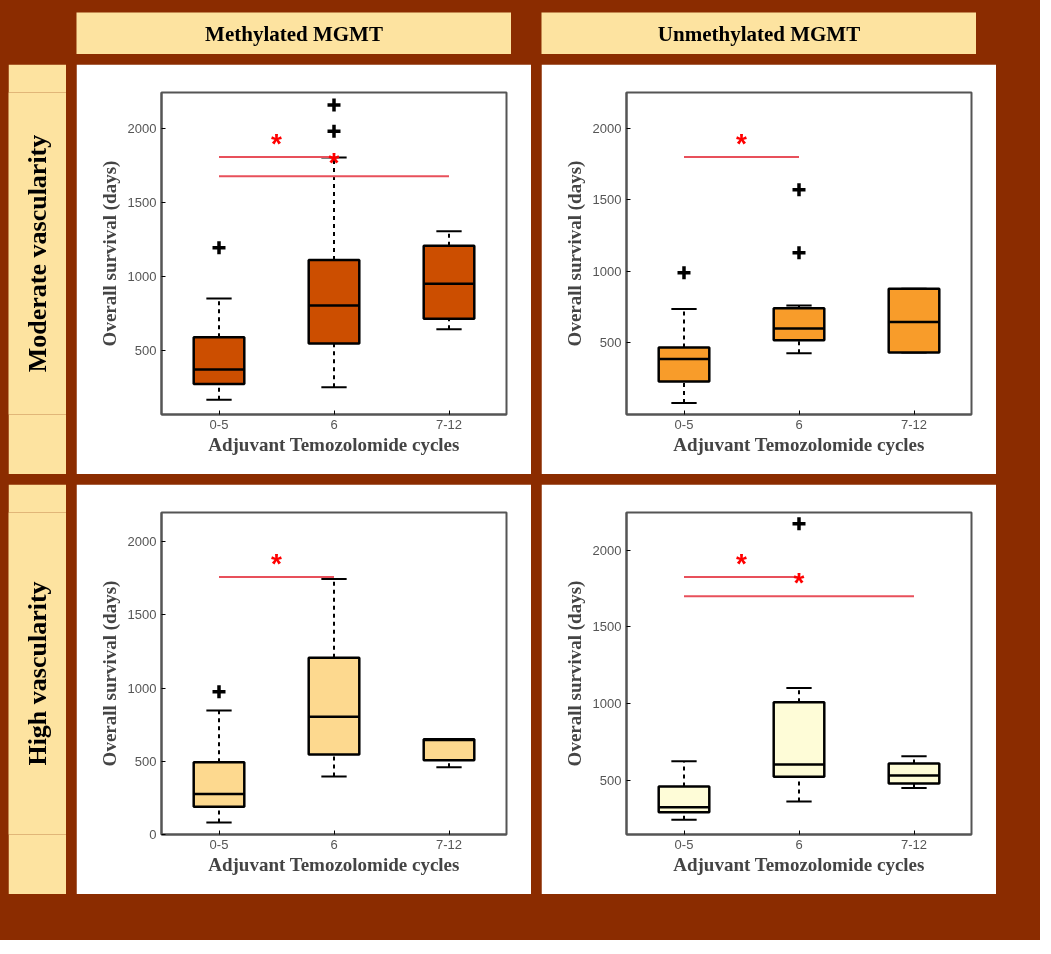  What do you see at coordinates (759, 33) in the screenshot?
I see `chart-title: Unmethylated MGMT` at bounding box center [759, 33].